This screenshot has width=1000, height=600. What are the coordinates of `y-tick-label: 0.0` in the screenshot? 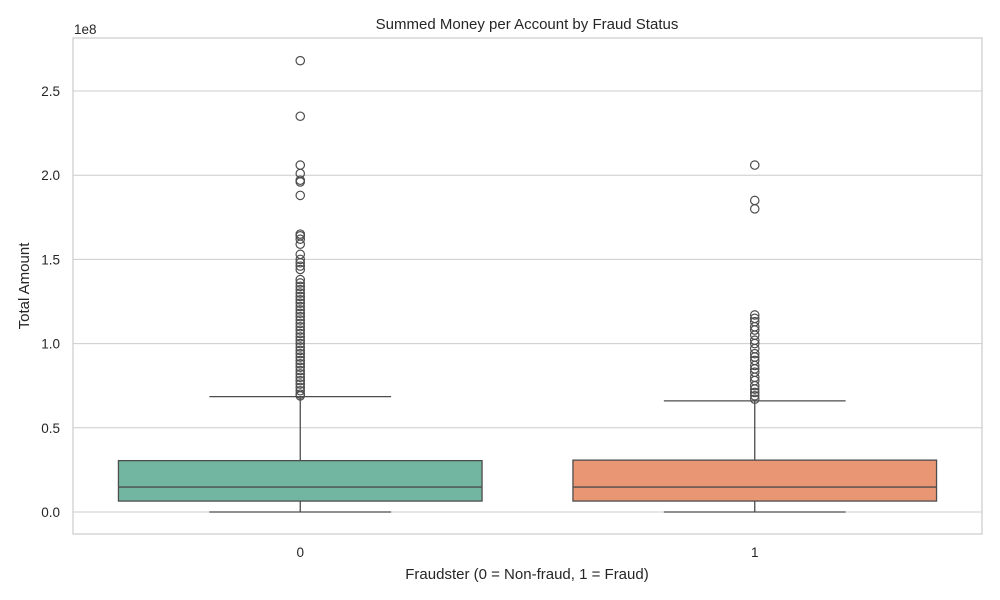 It's located at (50, 512).